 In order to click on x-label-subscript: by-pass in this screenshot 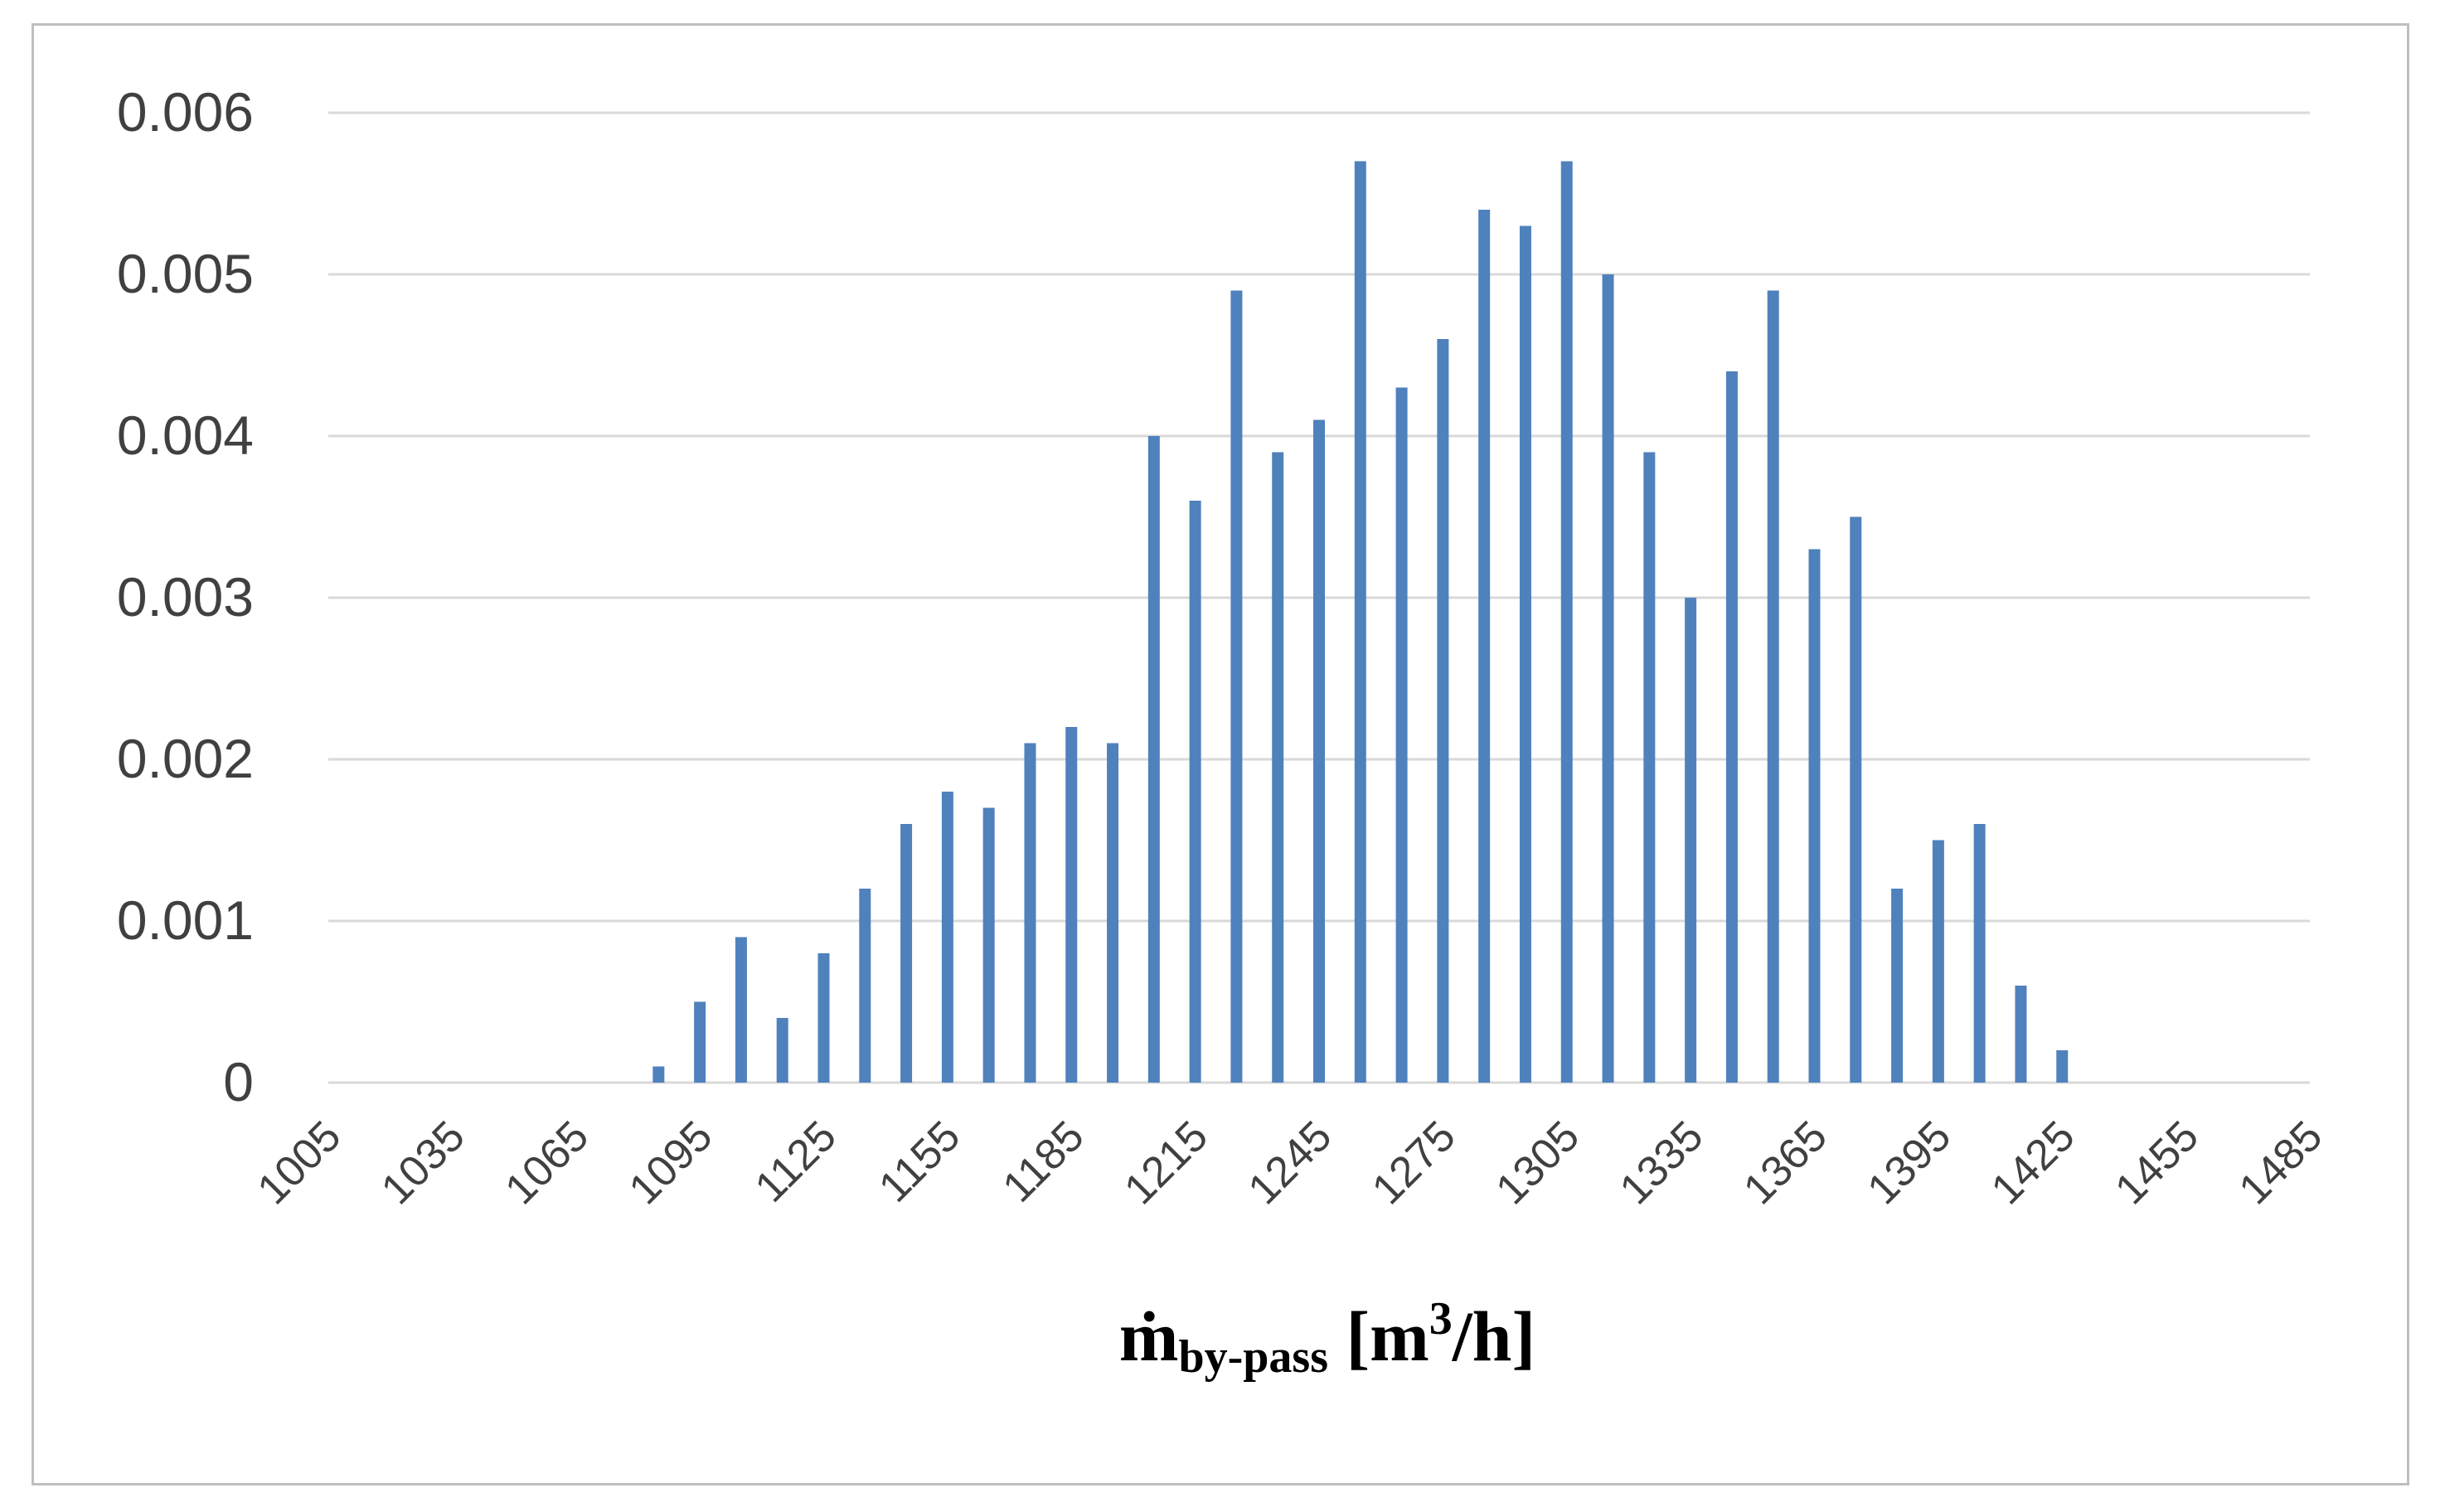, I will do `click(1253, 1357)`.